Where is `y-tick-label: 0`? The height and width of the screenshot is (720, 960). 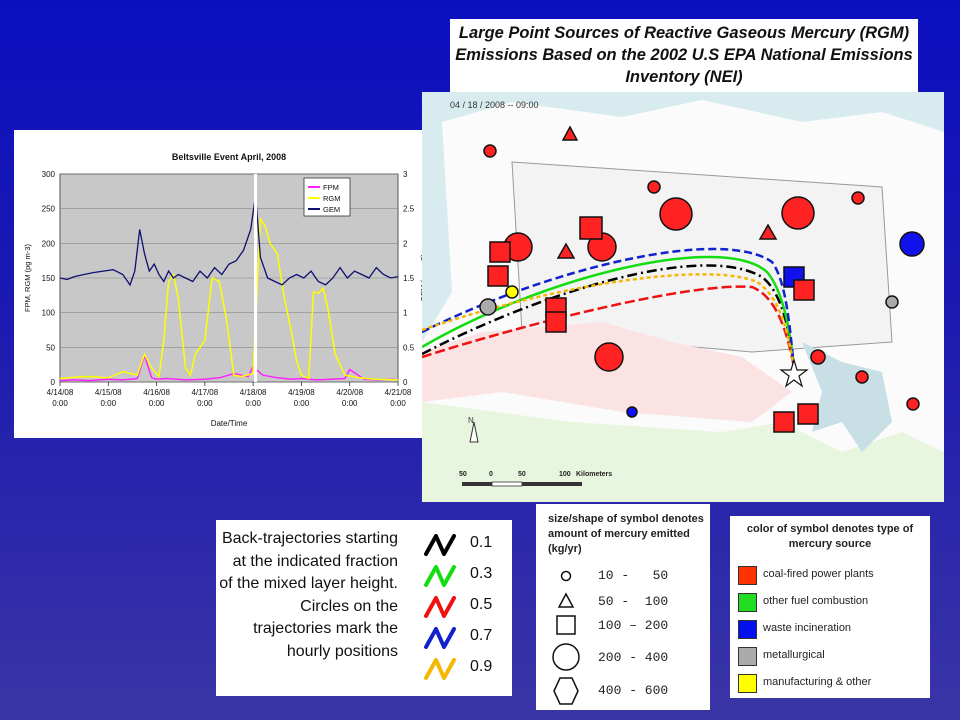 y-tick-label: 0 is located at coordinates (53, 382).